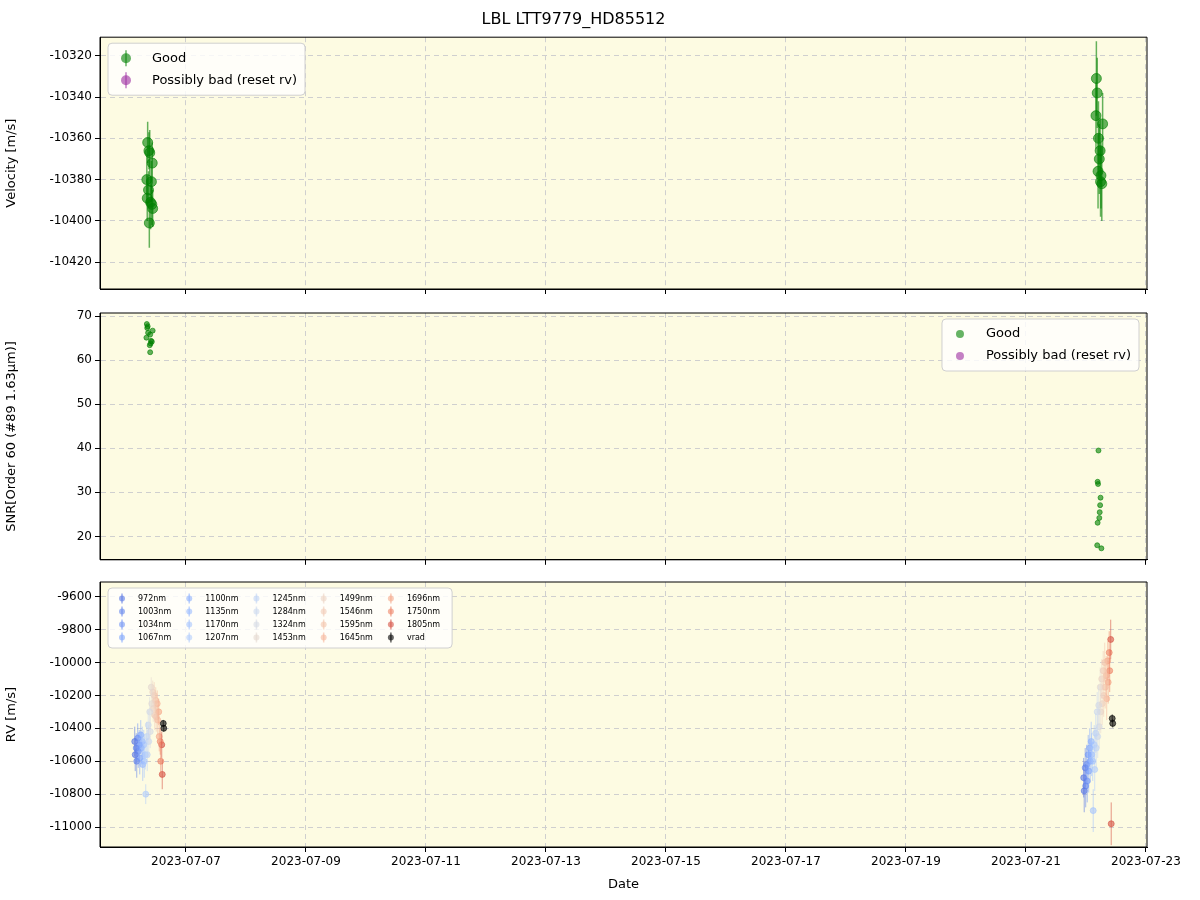 The height and width of the screenshot is (900, 1200). I want to click on y-axis-title: SNR[Order 60 (#89 1.63μm)], so click(11, 436).